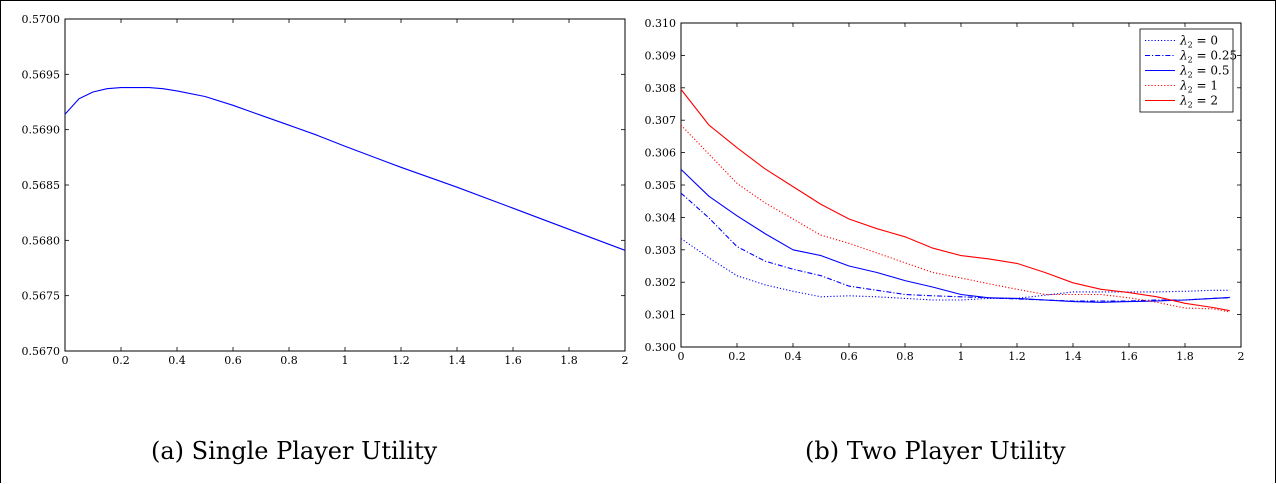 The width and height of the screenshot is (1276, 484). Describe the element at coordinates (661, 23) in the screenshot. I see `y-tick-label: 0.310` at that location.